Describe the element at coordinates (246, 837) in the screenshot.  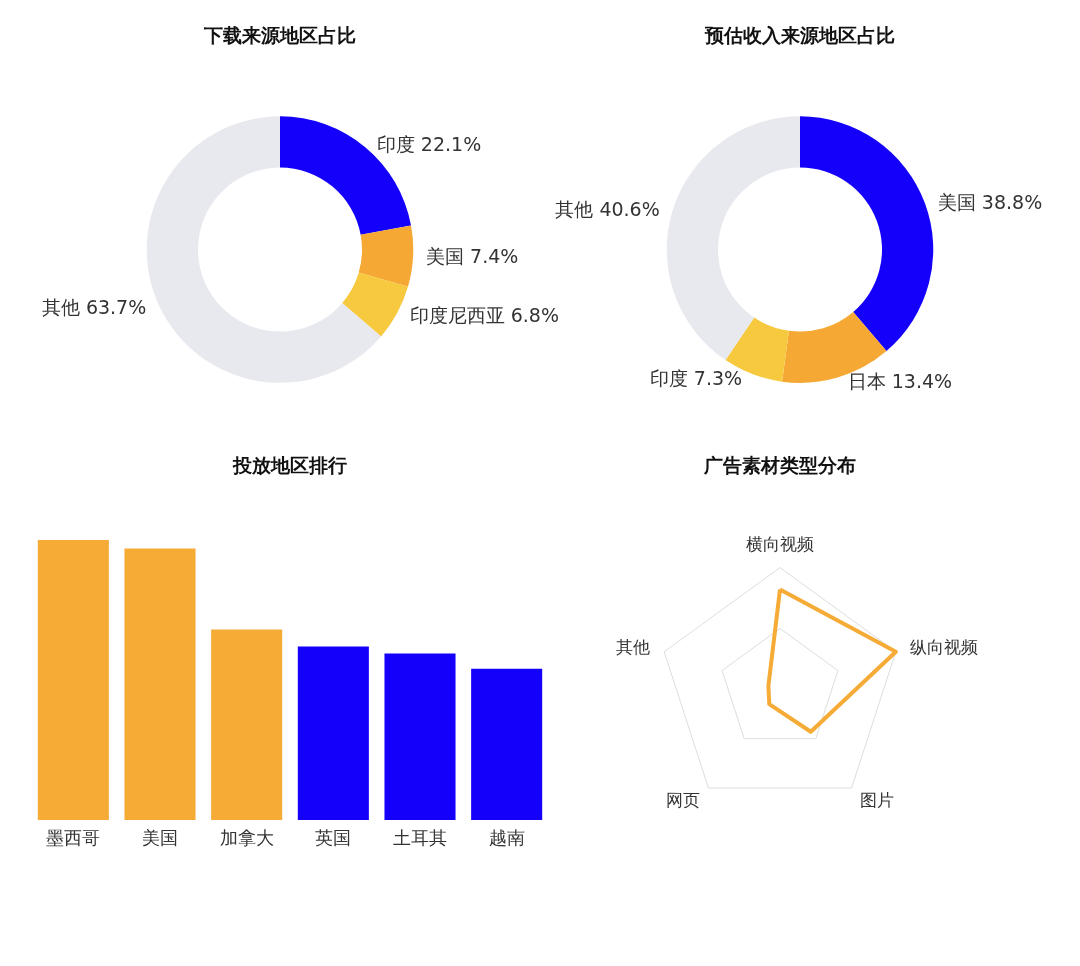
I see `x-tick-label: 加拿大` at that location.